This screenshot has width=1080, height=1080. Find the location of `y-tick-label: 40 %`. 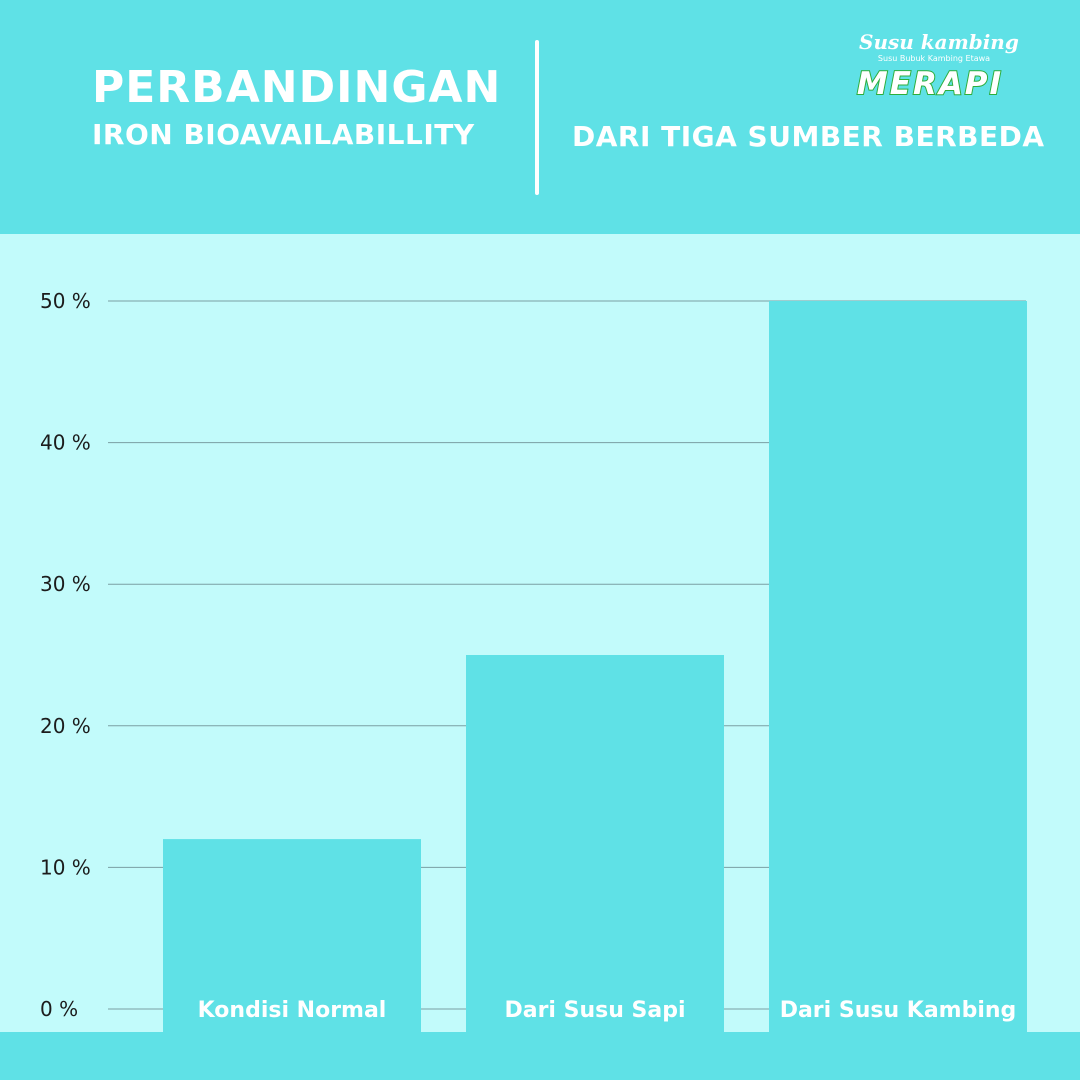

y-tick-label: 40 % is located at coordinates (65, 443).